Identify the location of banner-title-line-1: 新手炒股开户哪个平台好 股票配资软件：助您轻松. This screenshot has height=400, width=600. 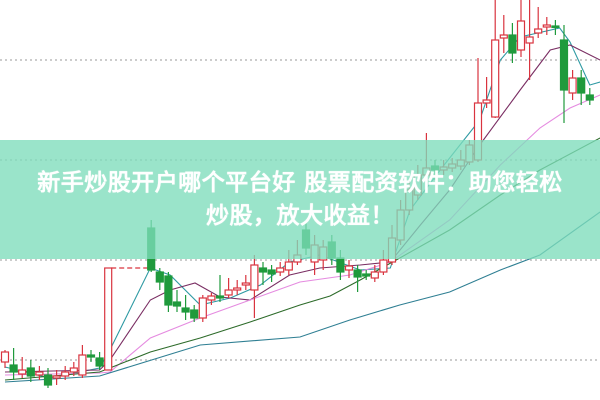
(300, 182).